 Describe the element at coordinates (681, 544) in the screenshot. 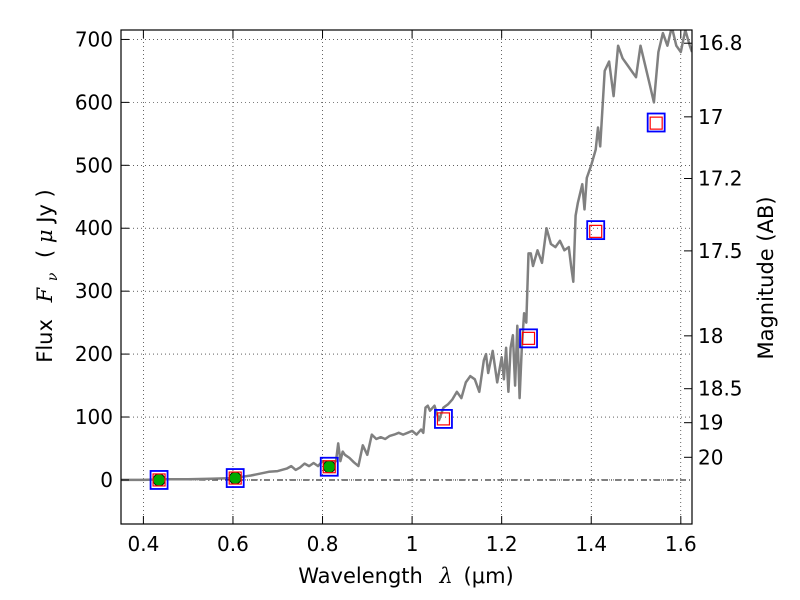

I see `x-tick-label: 1.6` at that location.